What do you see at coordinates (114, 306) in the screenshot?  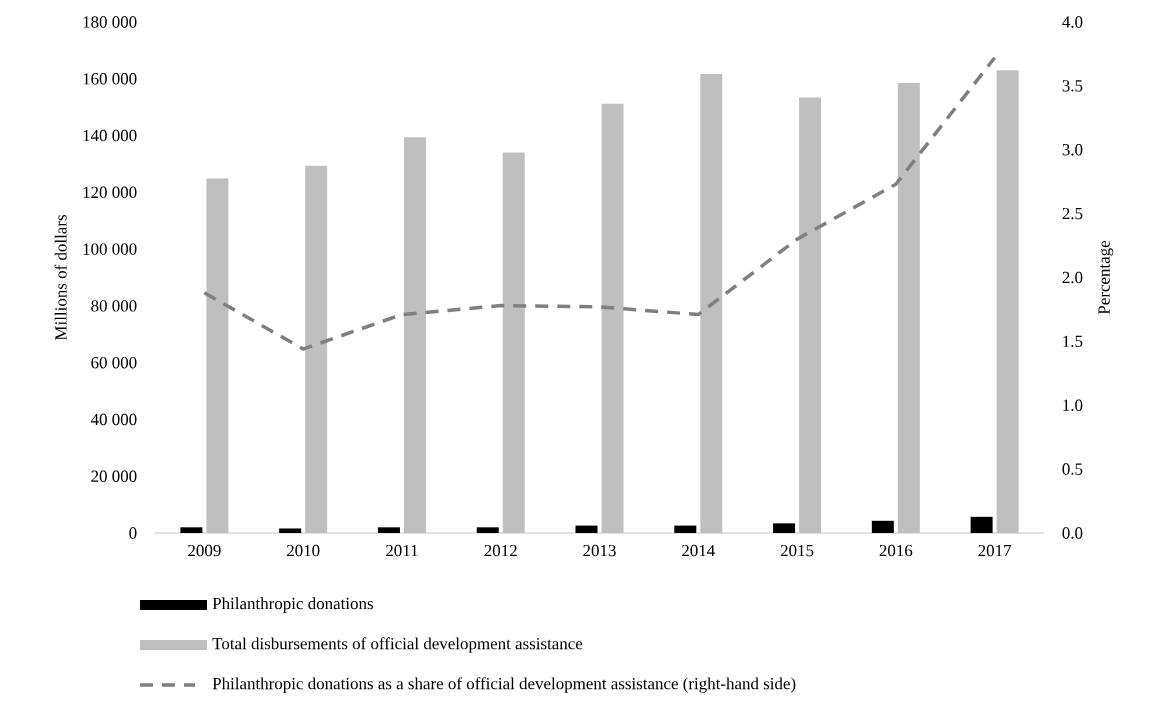 I see `y-tick-label: 80 000` at bounding box center [114, 306].